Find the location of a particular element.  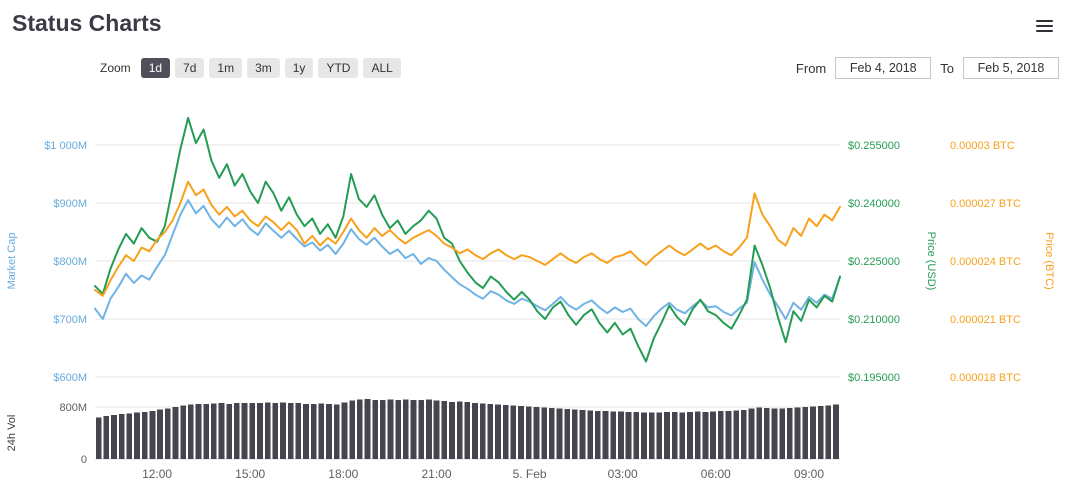

volume-axis-title: 24h Vol is located at coordinates (12, 433).